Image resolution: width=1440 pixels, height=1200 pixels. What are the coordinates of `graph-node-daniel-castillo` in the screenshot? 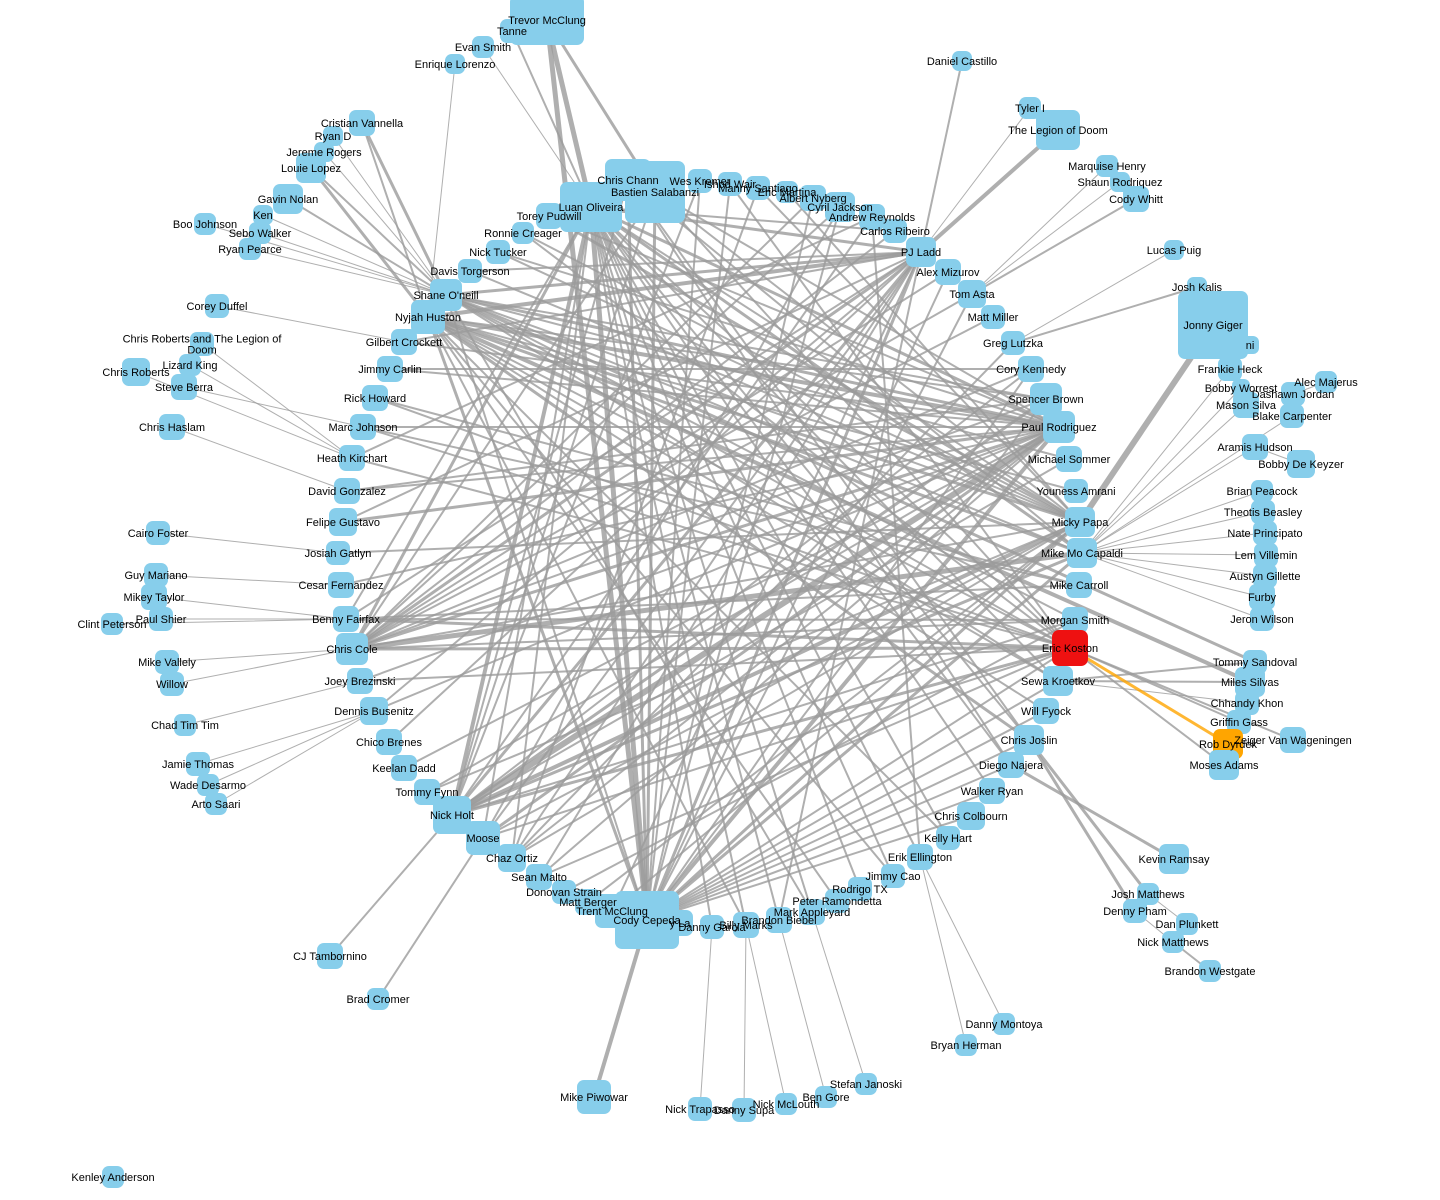 It's located at (962, 61).